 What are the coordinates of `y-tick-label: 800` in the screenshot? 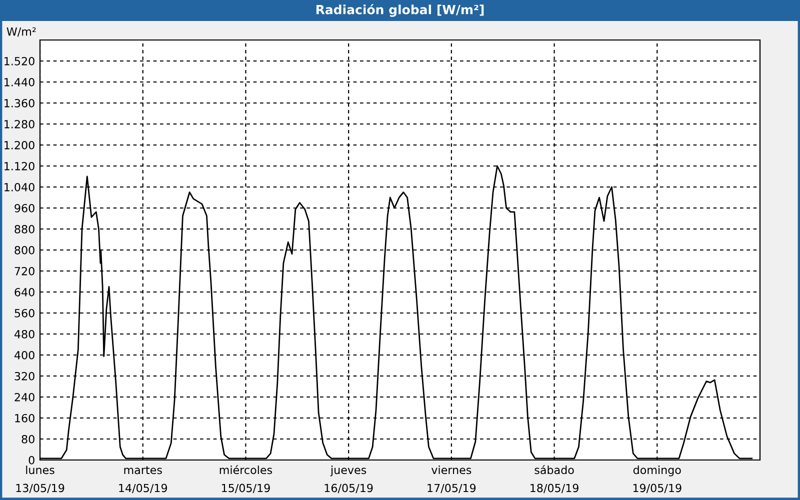 It's located at (24, 250).